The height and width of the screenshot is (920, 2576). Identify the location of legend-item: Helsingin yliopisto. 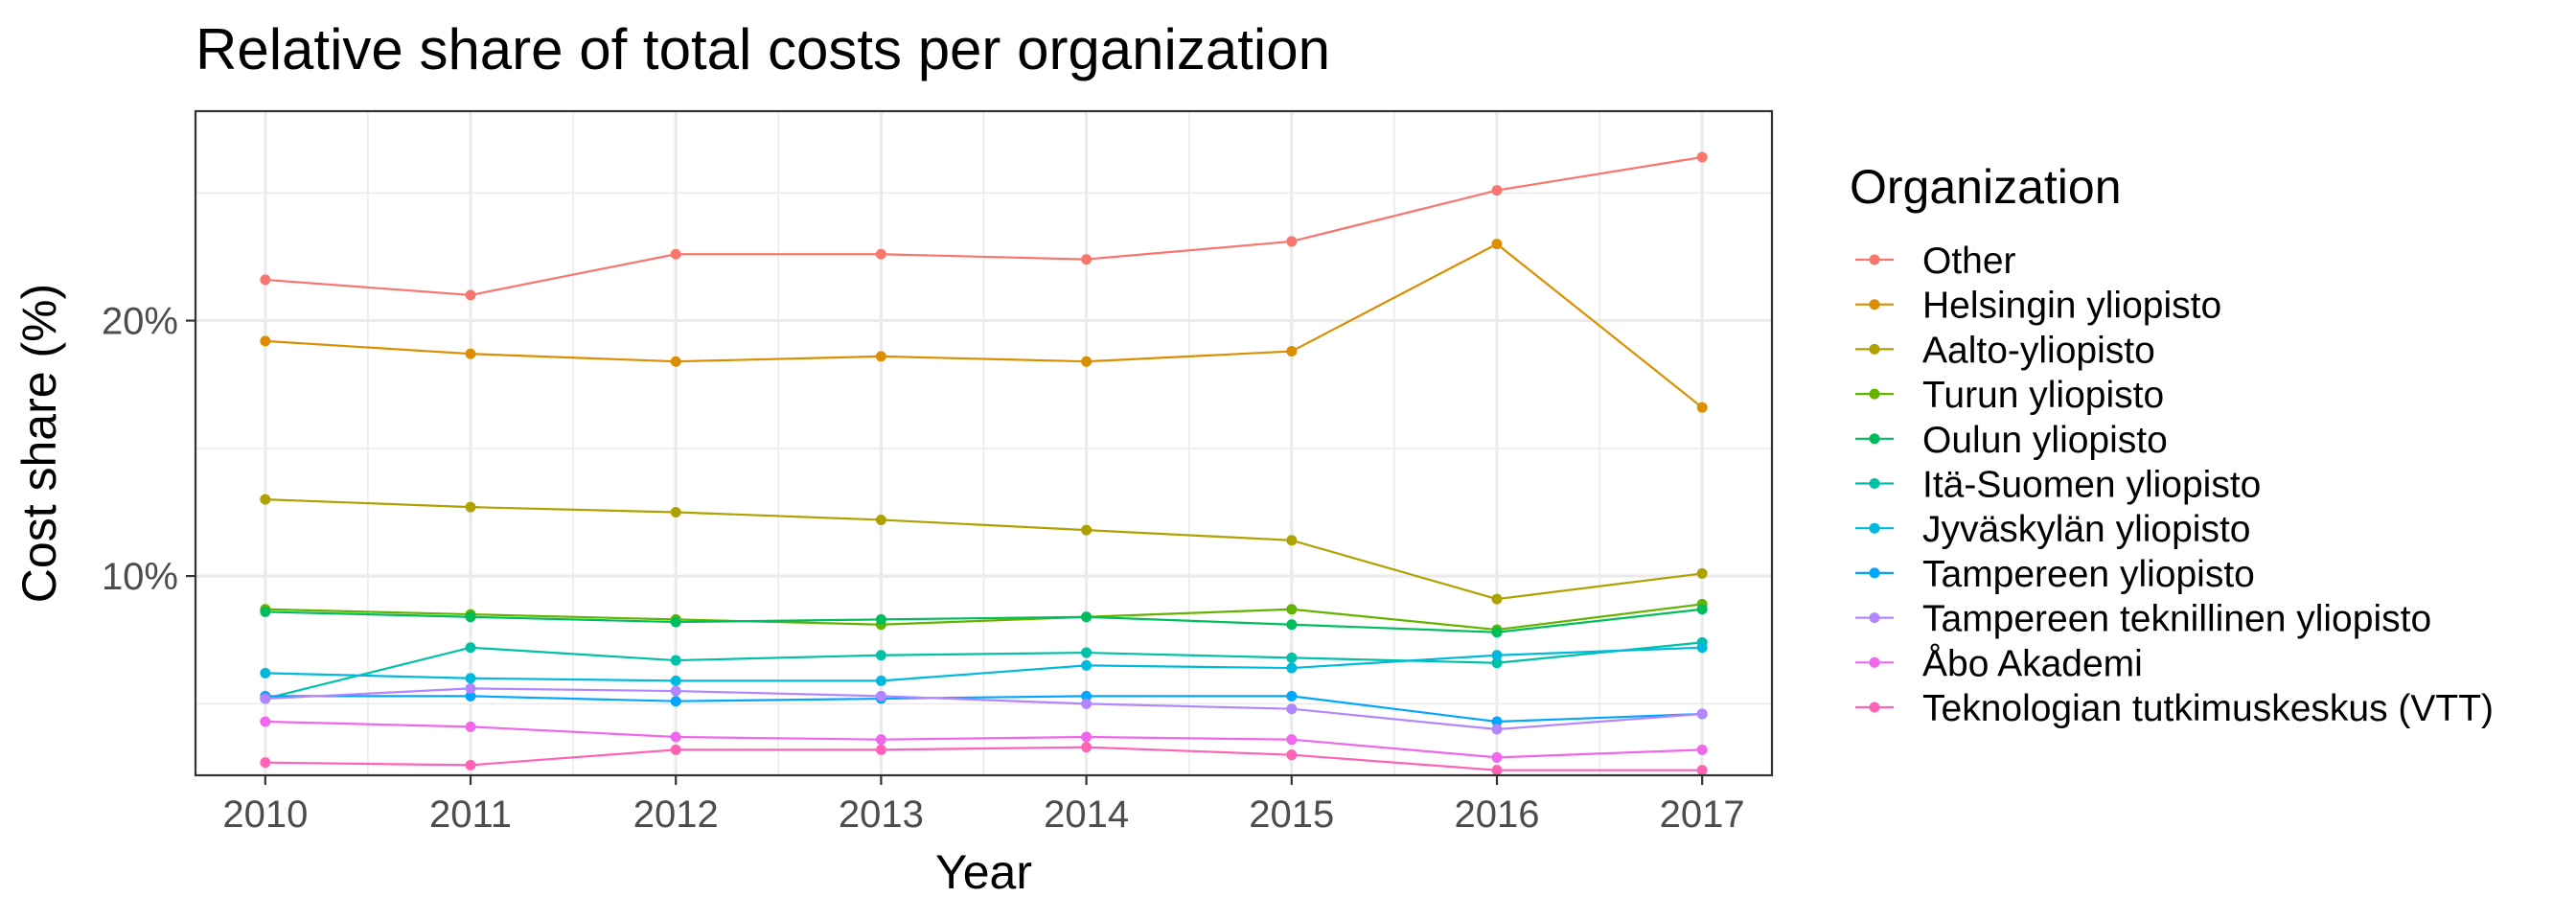
(2038, 306).